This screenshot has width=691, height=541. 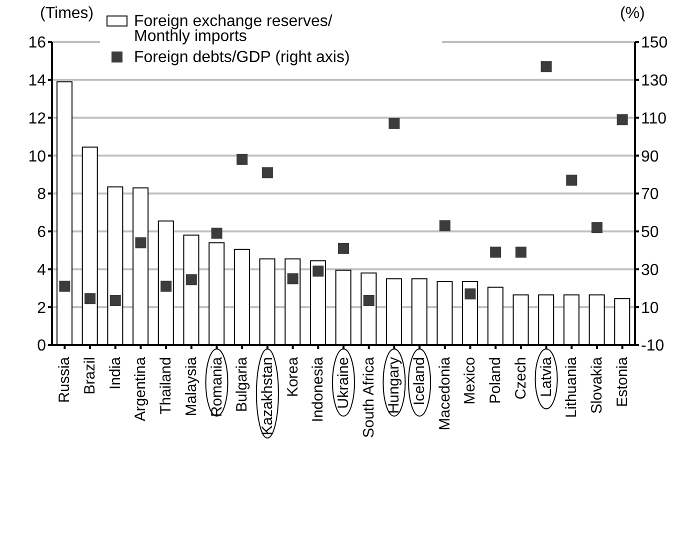 I want to click on y-tick-label: 14, so click(x=37, y=81).